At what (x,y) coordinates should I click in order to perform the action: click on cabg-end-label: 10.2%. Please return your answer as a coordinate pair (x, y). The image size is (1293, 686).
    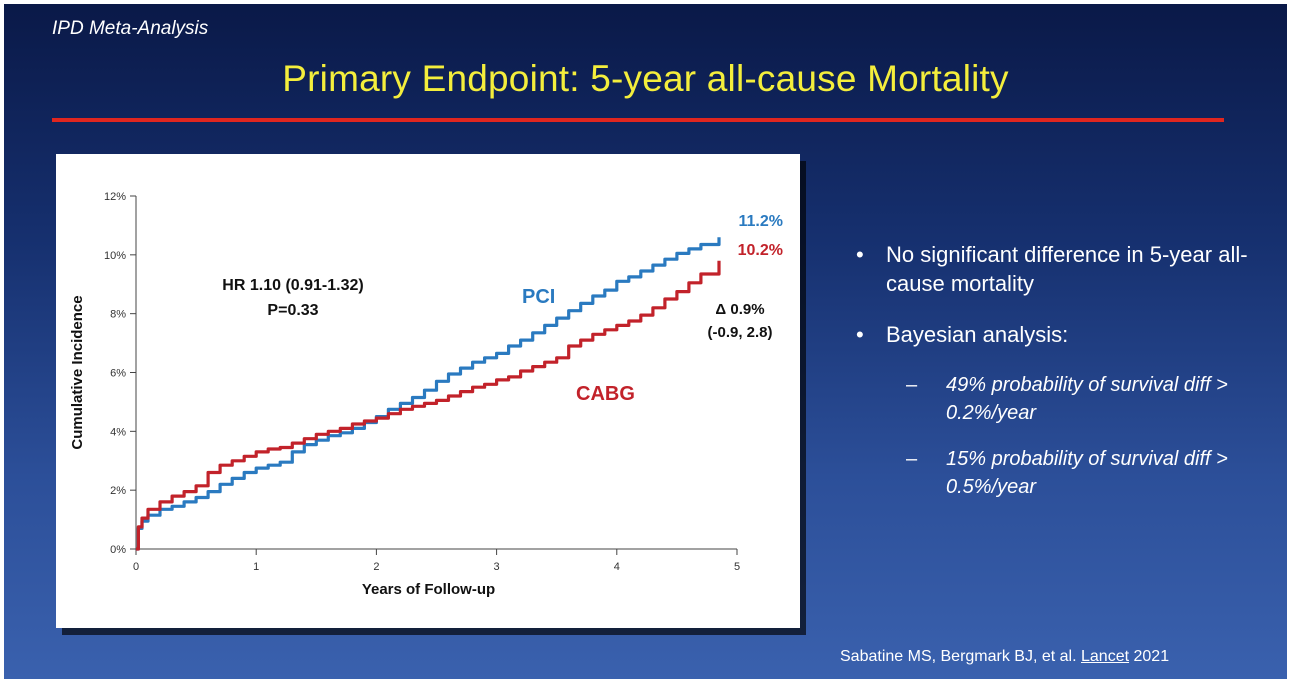
    Looking at the image, I should click on (760, 250).